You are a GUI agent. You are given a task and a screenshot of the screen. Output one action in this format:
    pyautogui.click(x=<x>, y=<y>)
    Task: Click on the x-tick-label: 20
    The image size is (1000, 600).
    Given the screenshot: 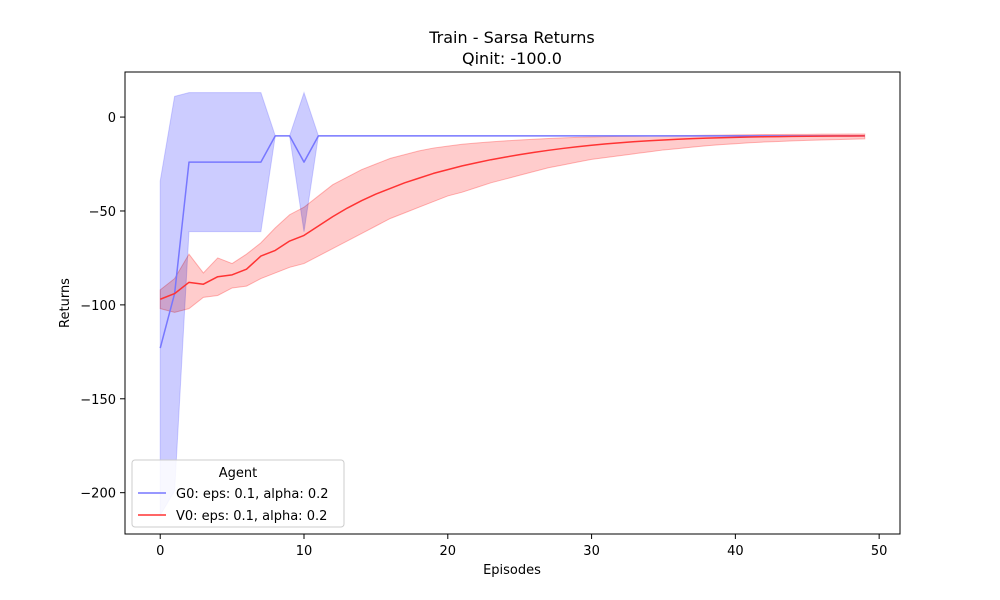 What is the action you would take?
    pyautogui.click(x=448, y=551)
    